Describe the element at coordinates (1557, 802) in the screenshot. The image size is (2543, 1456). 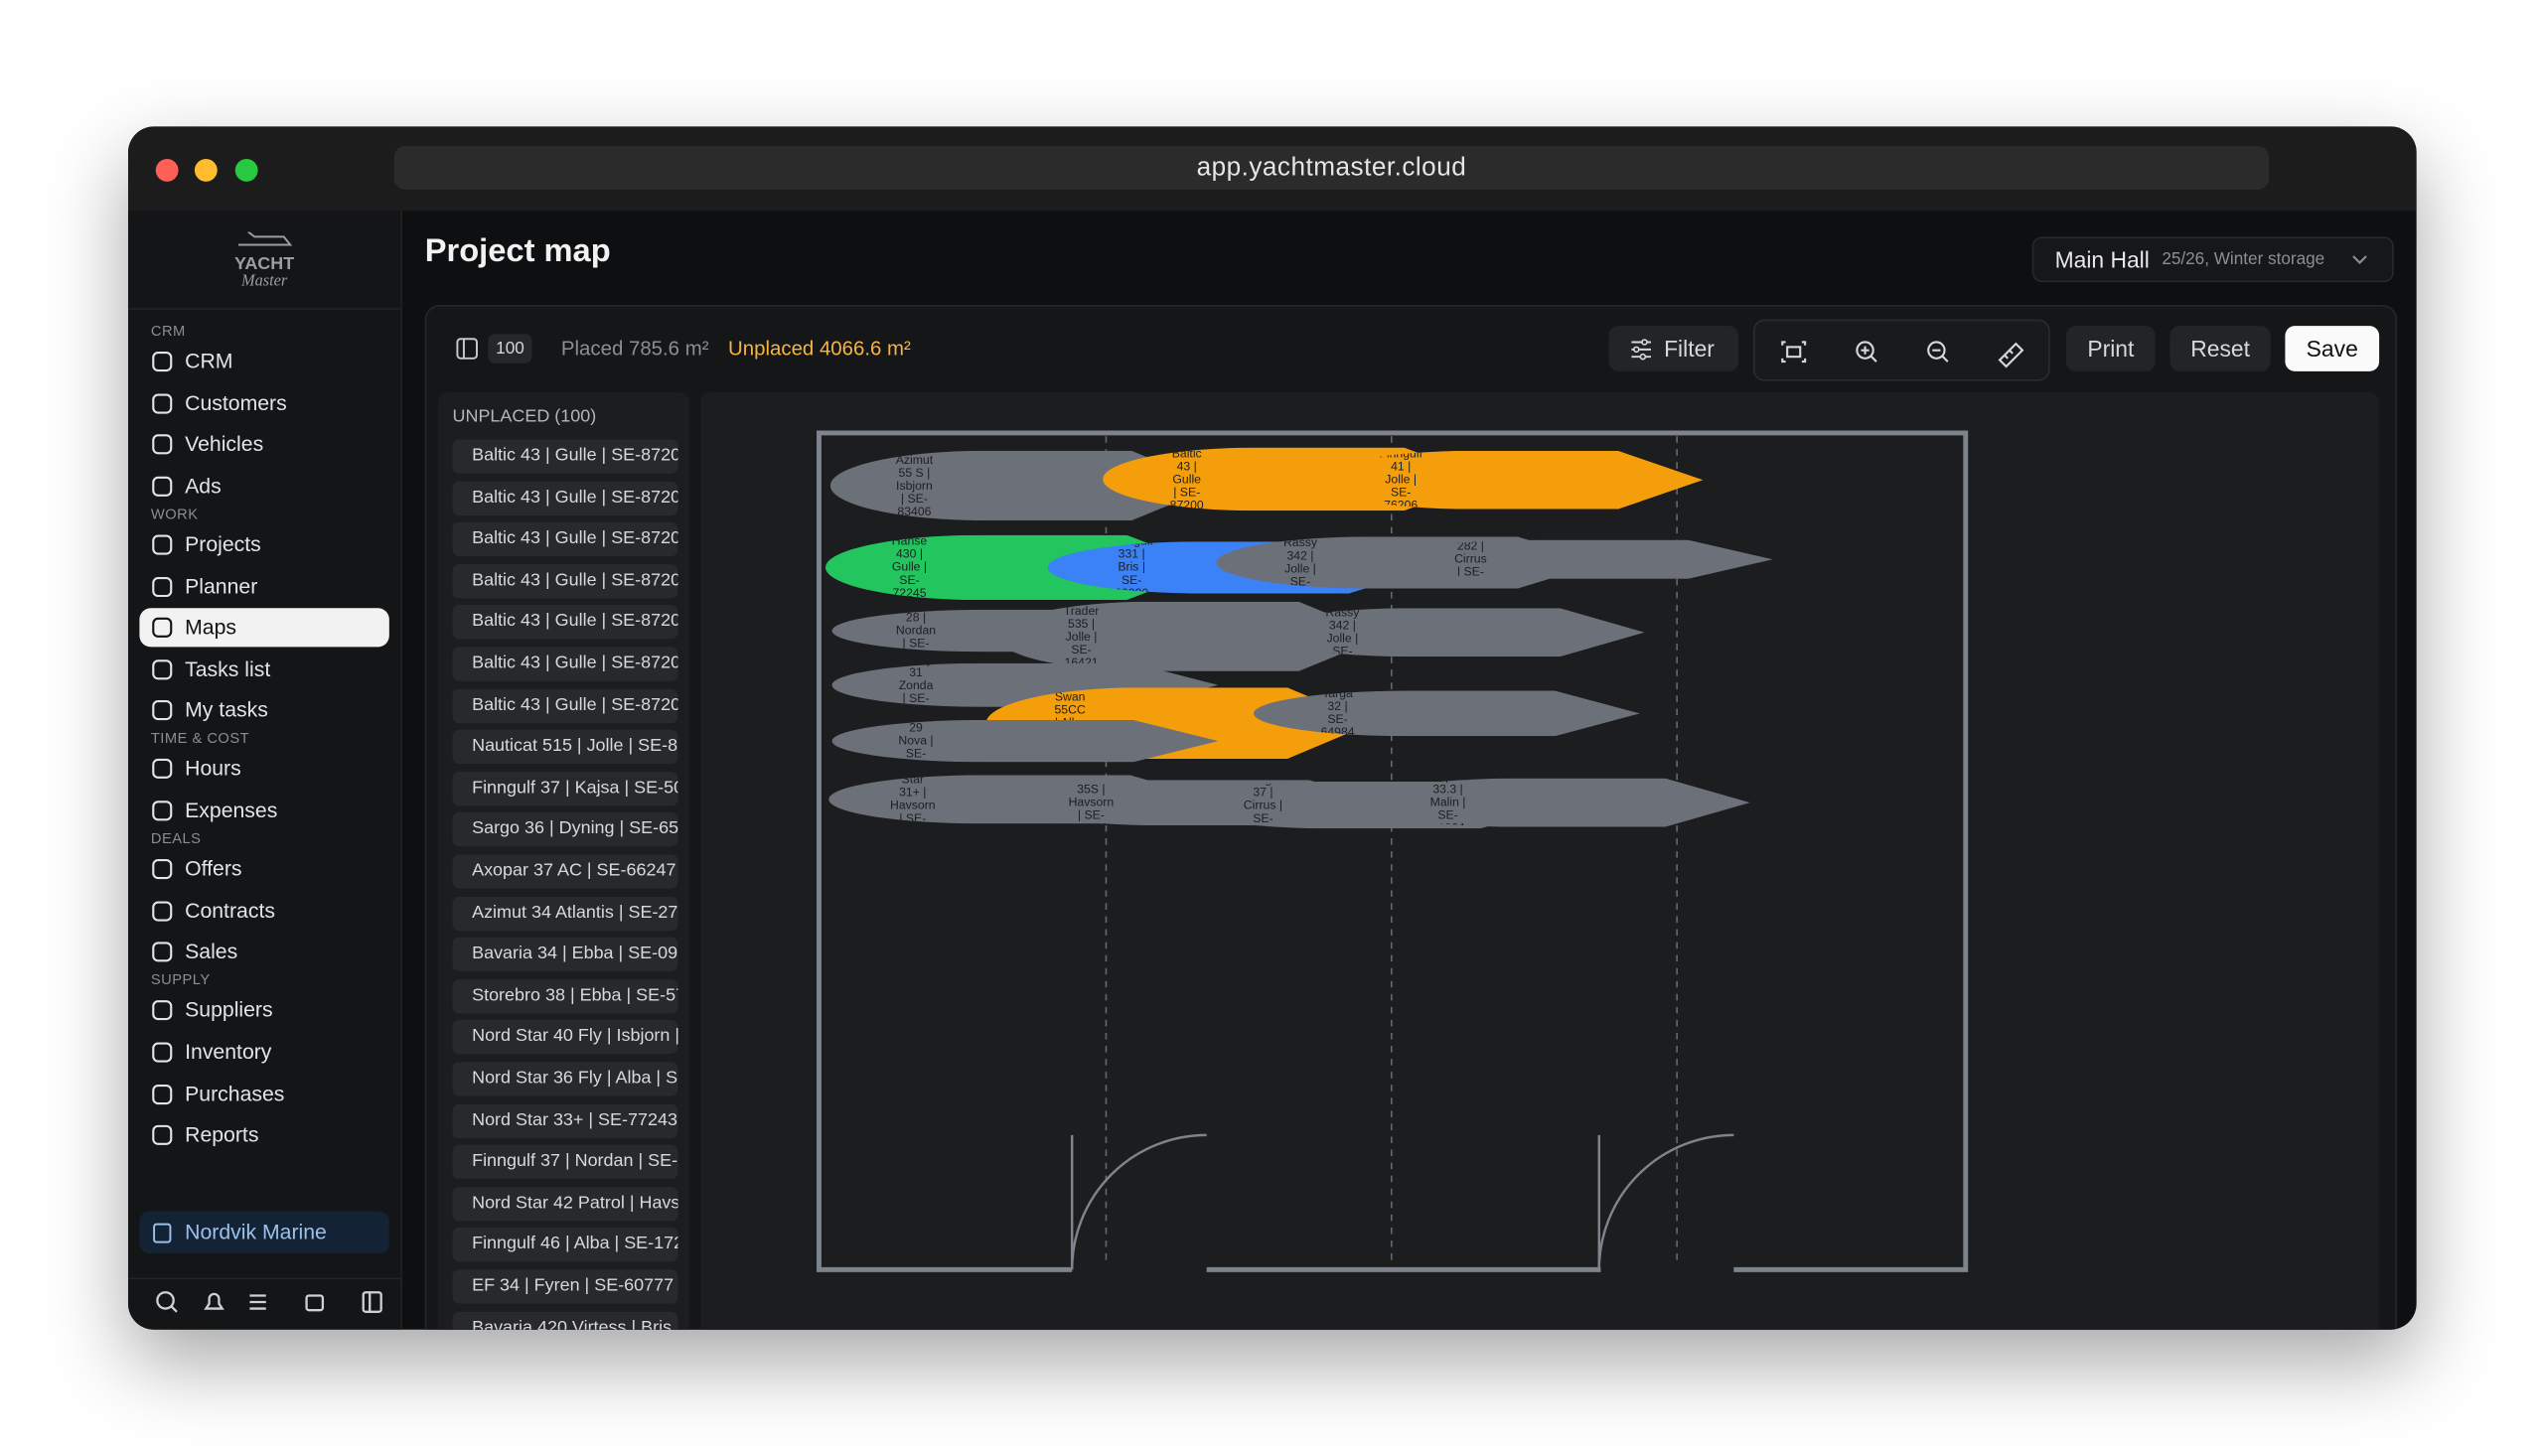
I see `boat: Delphia 33.3 | Malin | SE-86064` at that location.